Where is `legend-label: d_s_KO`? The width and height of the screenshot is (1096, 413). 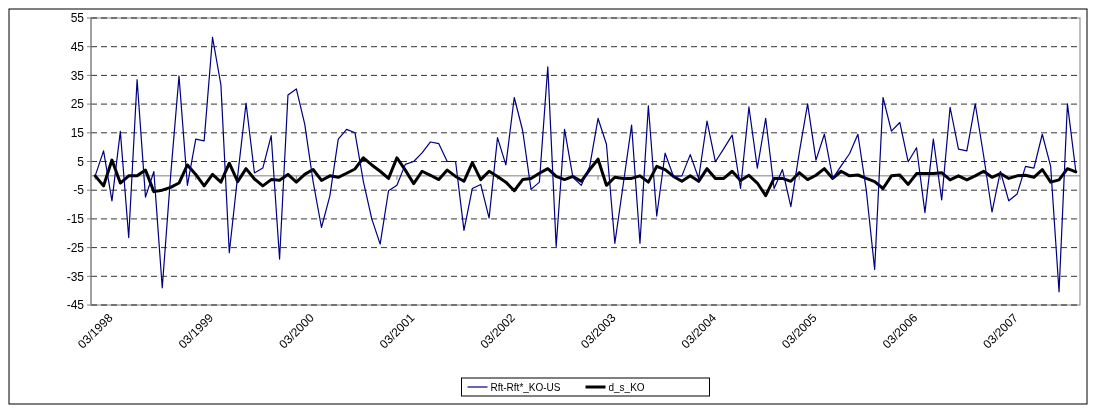 legend-label: d_s_KO is located at coordinates (626, 387).